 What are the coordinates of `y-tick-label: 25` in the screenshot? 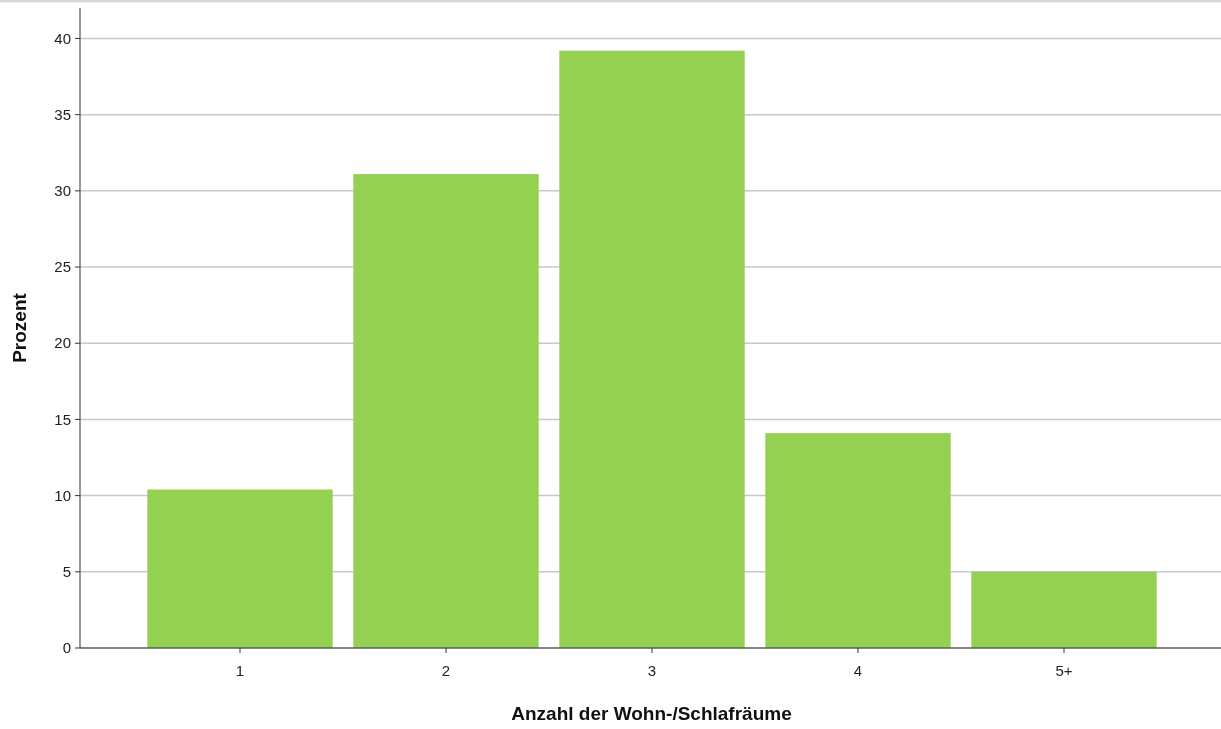 It's located at (62, 267).